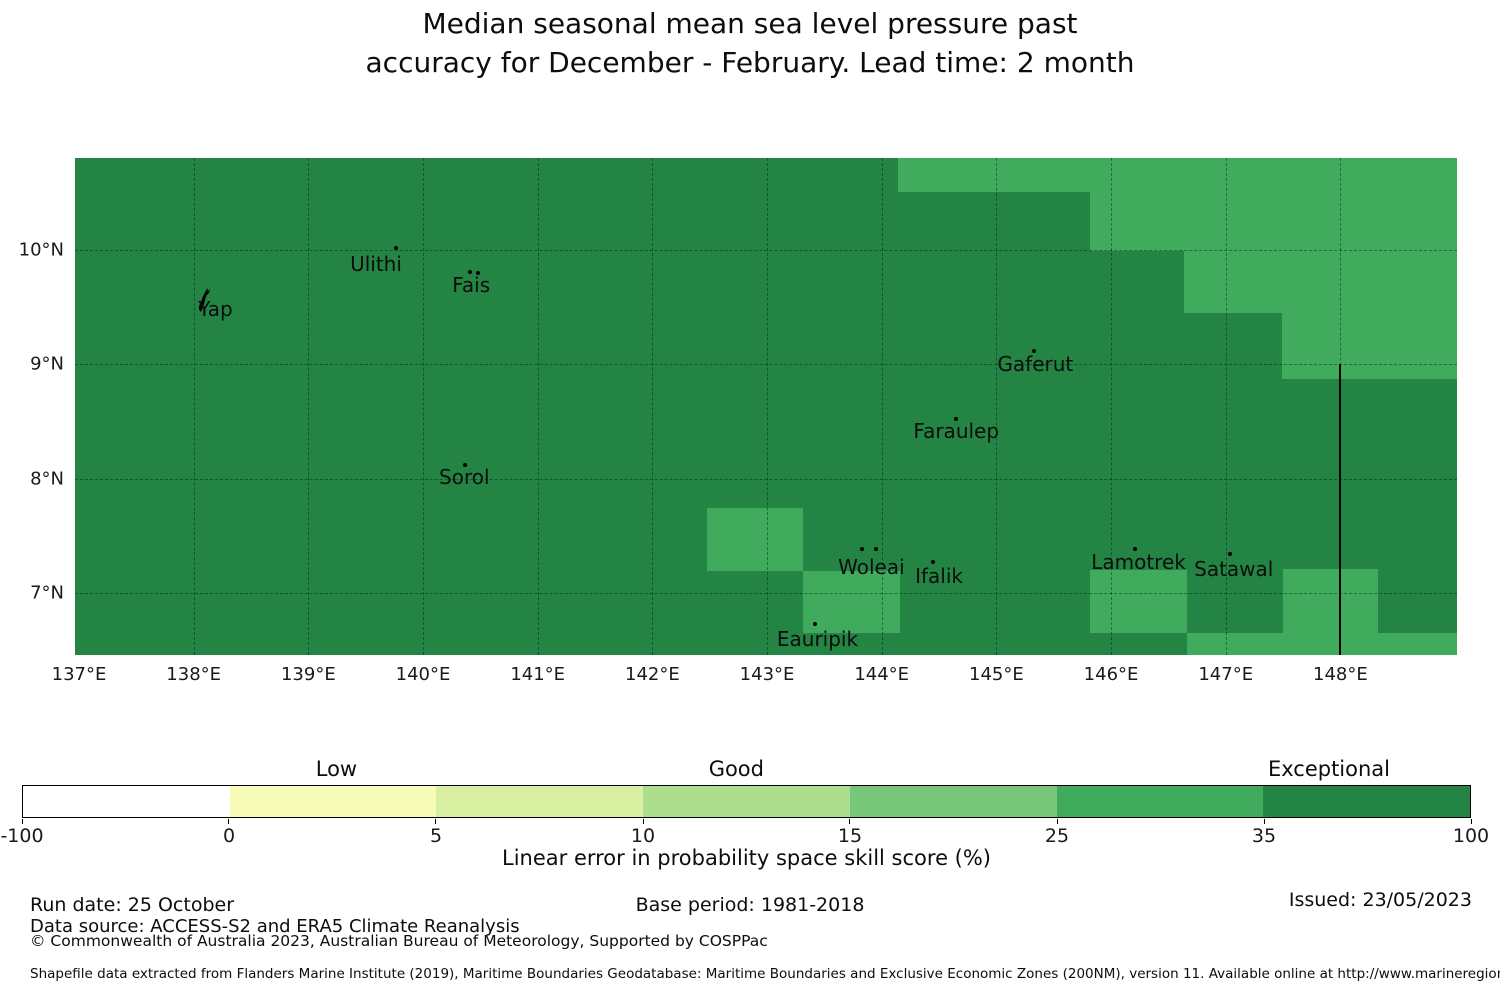 The image size is (1500, 990). What do you see at coordinates (1057, 836) in the screenshot?
I see `colorbar-tick-label: 25` at bounding box center [1057, 836].